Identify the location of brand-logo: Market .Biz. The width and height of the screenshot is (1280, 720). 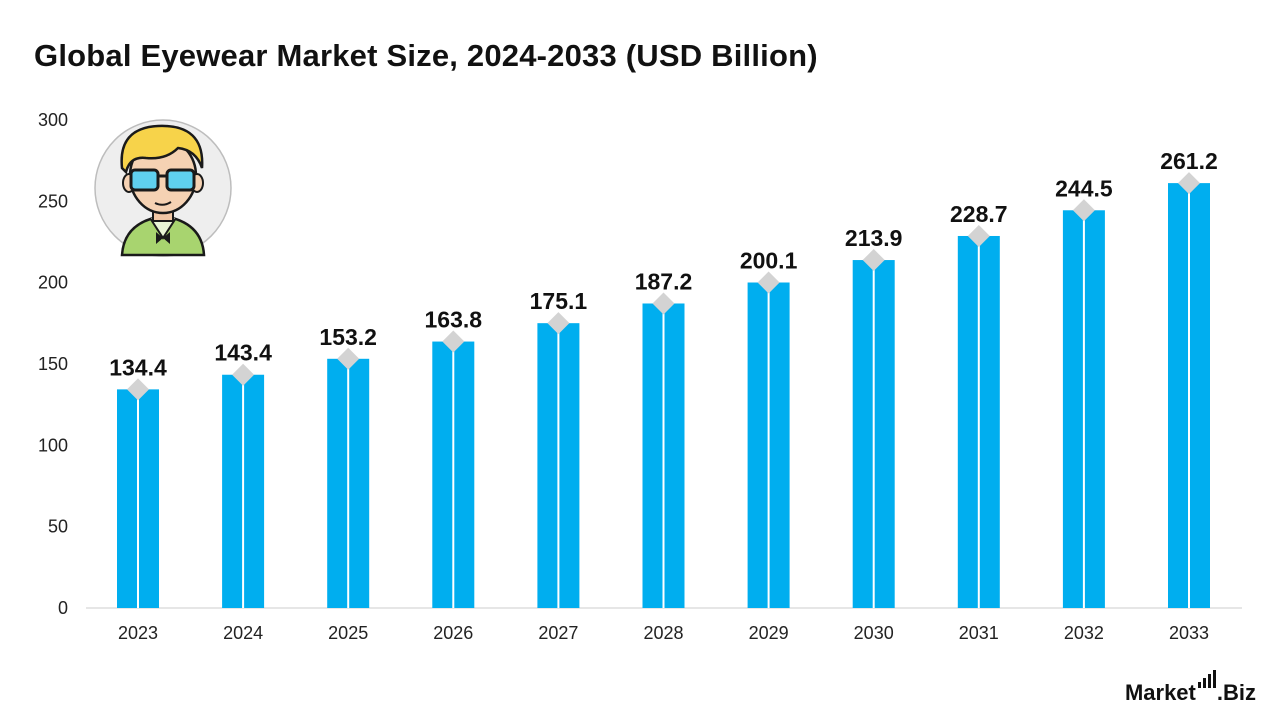
(1190, 688).